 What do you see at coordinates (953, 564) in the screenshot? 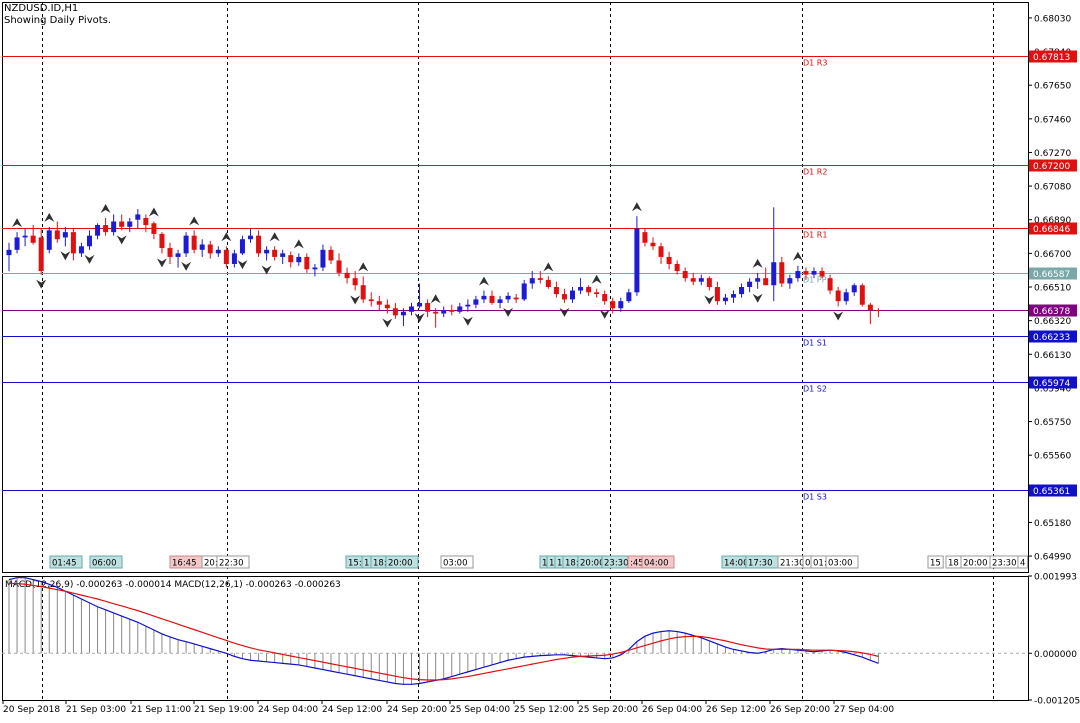
I see `session-label: 18` at bounding box center [953, 564].